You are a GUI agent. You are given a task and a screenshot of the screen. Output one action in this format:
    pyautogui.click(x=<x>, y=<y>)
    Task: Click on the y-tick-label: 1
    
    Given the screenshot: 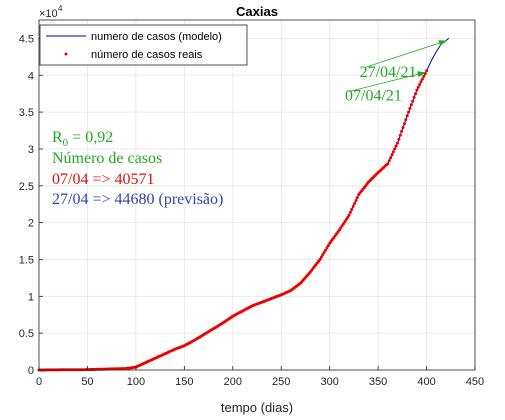 What is the action you would take?
    pyautogui.click(x=31, y=297)
    